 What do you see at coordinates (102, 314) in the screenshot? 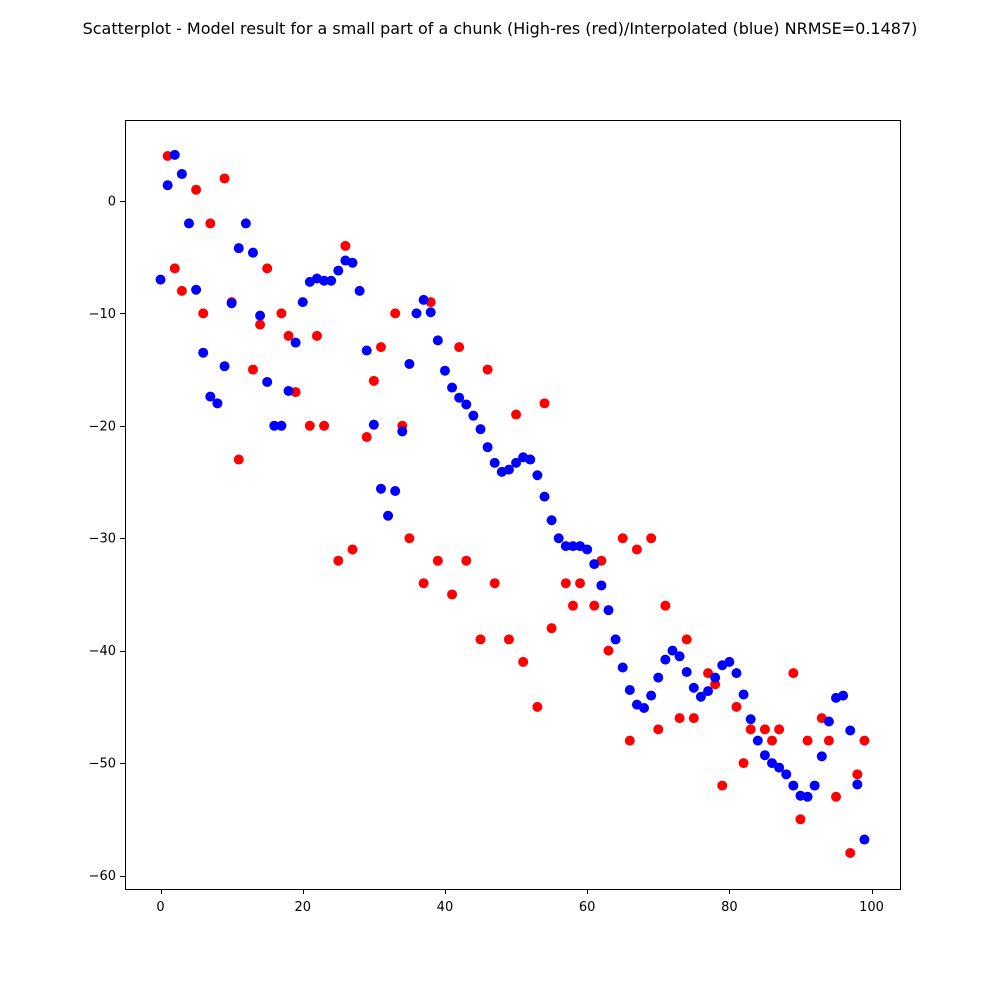
I see `y-tick-label: −10` at bounding box center [102, 314].